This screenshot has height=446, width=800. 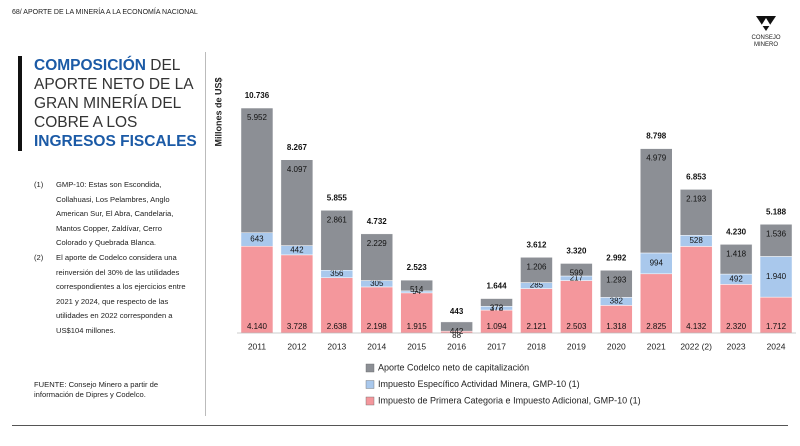 I want to click on bar-label: 2.121, so click(x=536, y=326).